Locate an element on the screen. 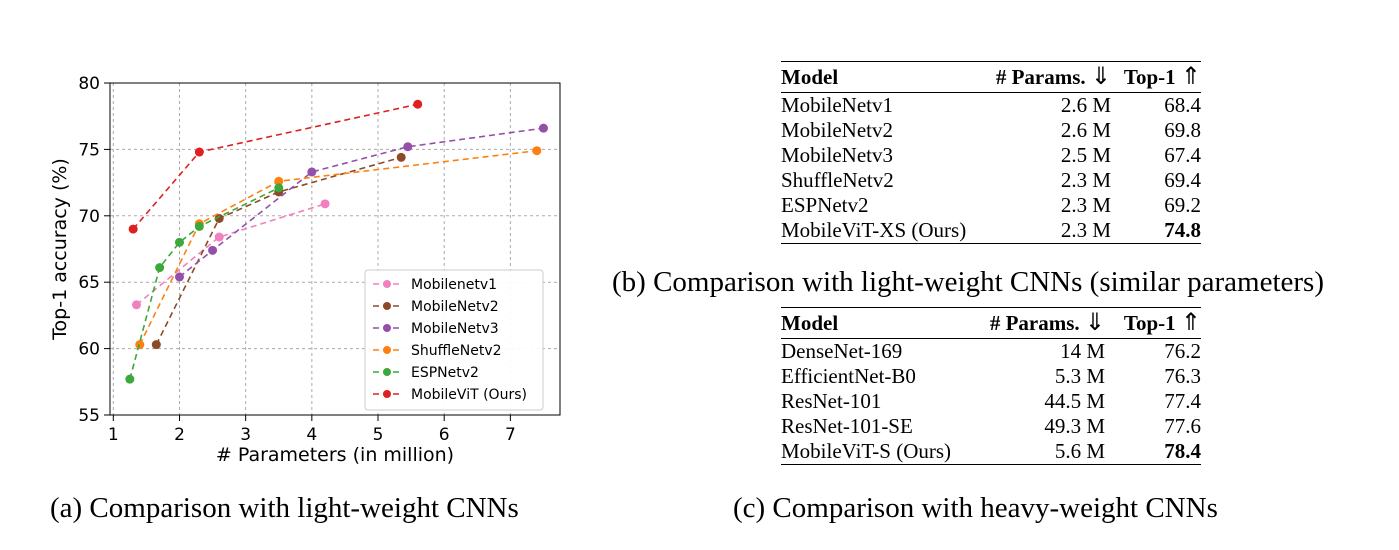  table-row: MobileNetv1 2.6 M 68.4 is located at coordinates (991, 106).